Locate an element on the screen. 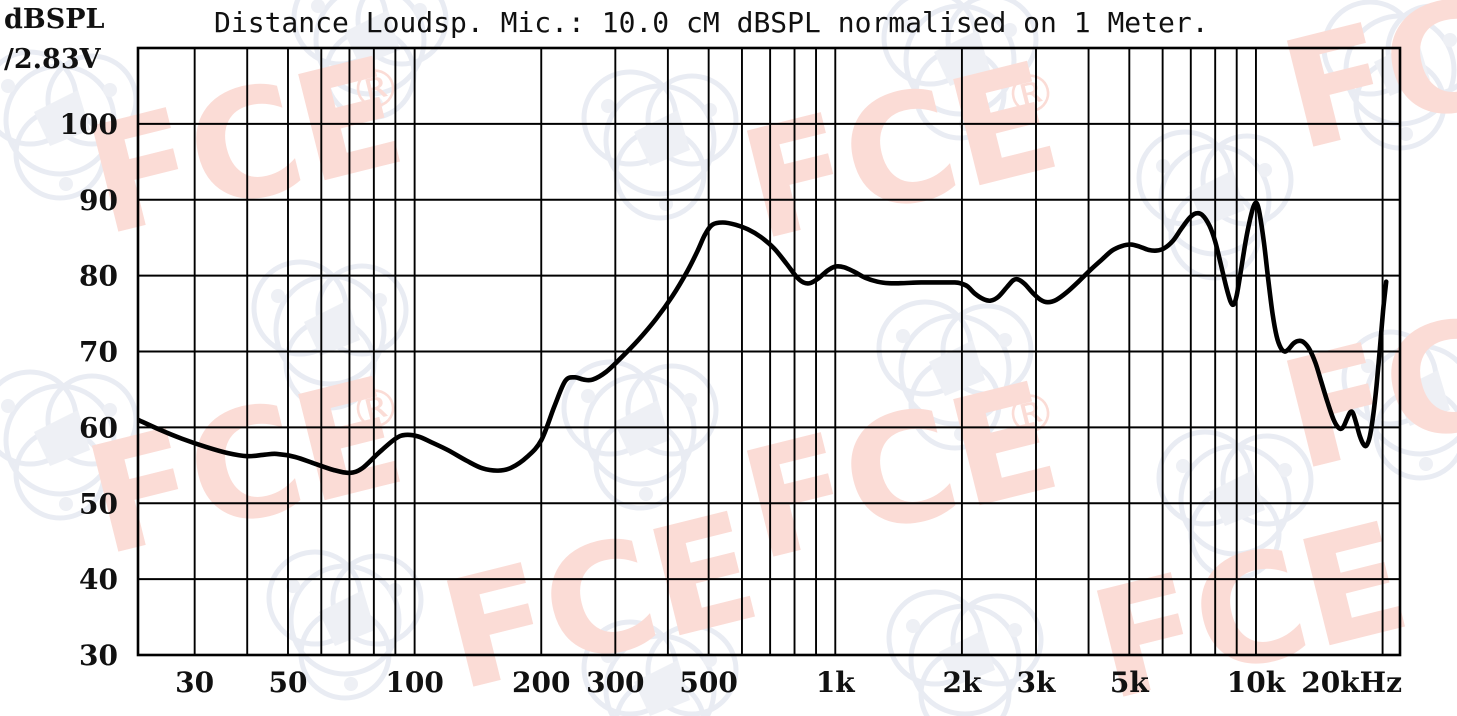 The image size is (1457, 716). y-tick-label: 70 is located at coordinates (98, 352).